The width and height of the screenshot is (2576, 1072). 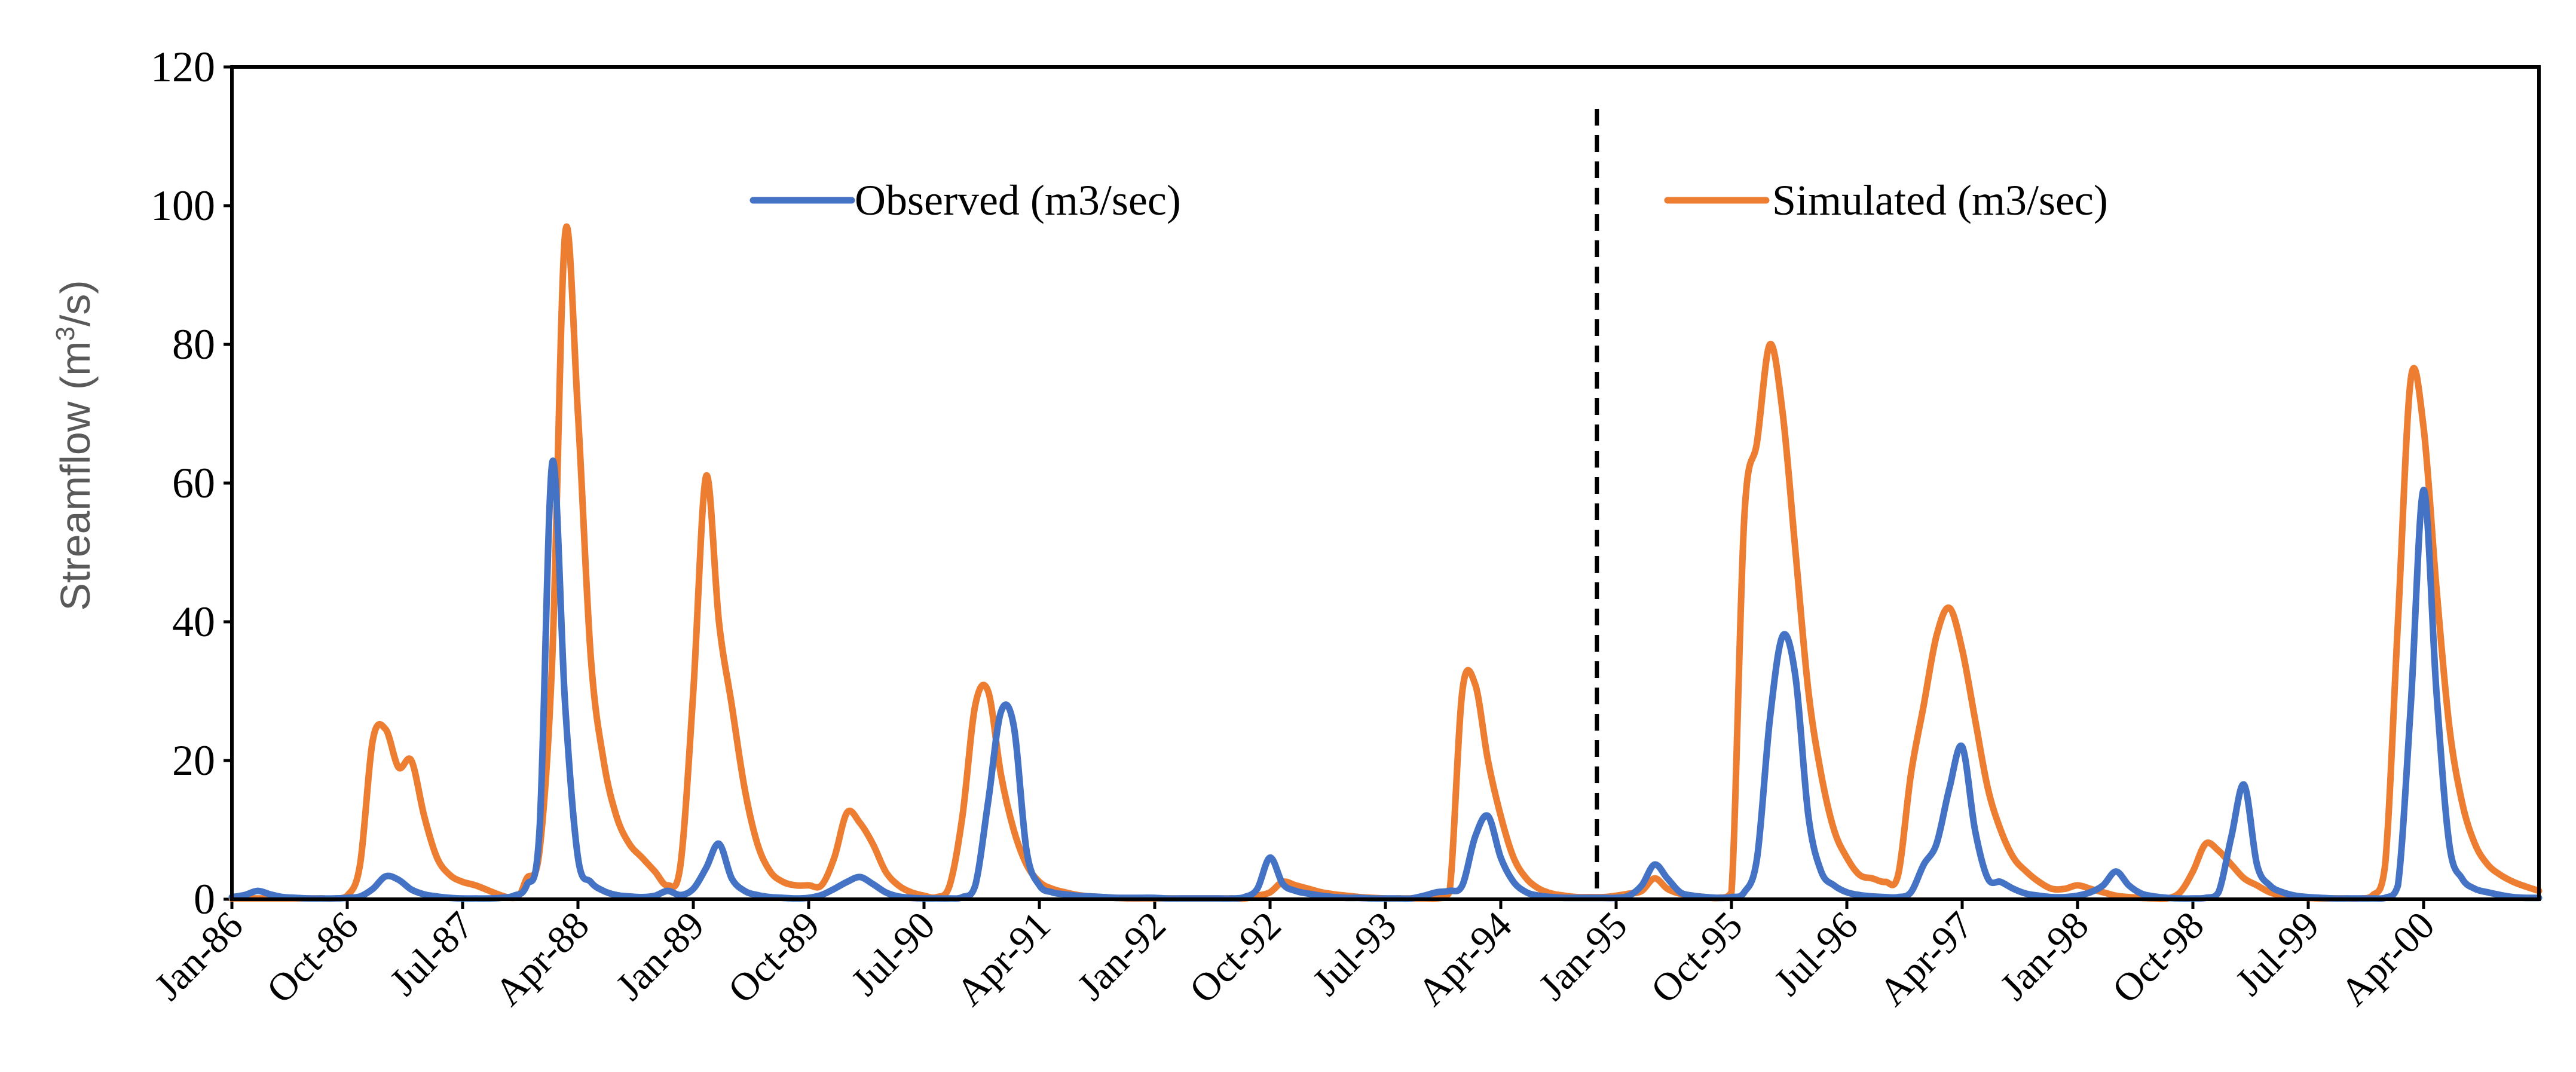 I want to click on legend-label-simulated: Simulated (m3/sec), so click(x=1940, y=200).